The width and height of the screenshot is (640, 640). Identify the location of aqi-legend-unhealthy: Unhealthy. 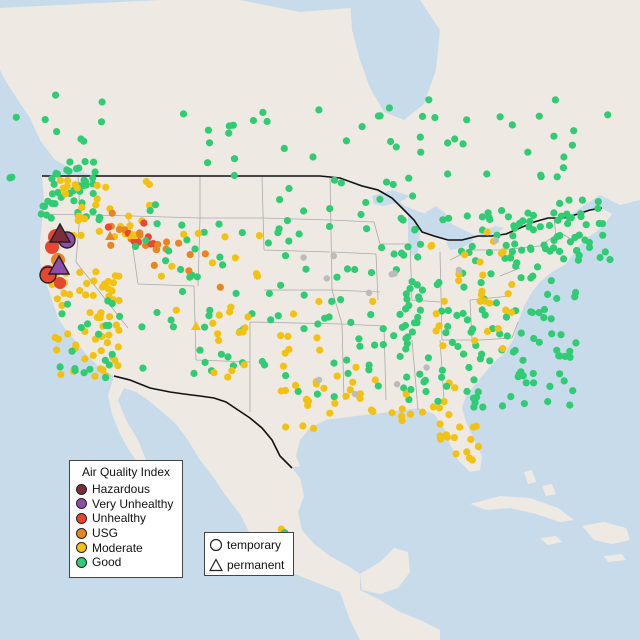
(126, 518).